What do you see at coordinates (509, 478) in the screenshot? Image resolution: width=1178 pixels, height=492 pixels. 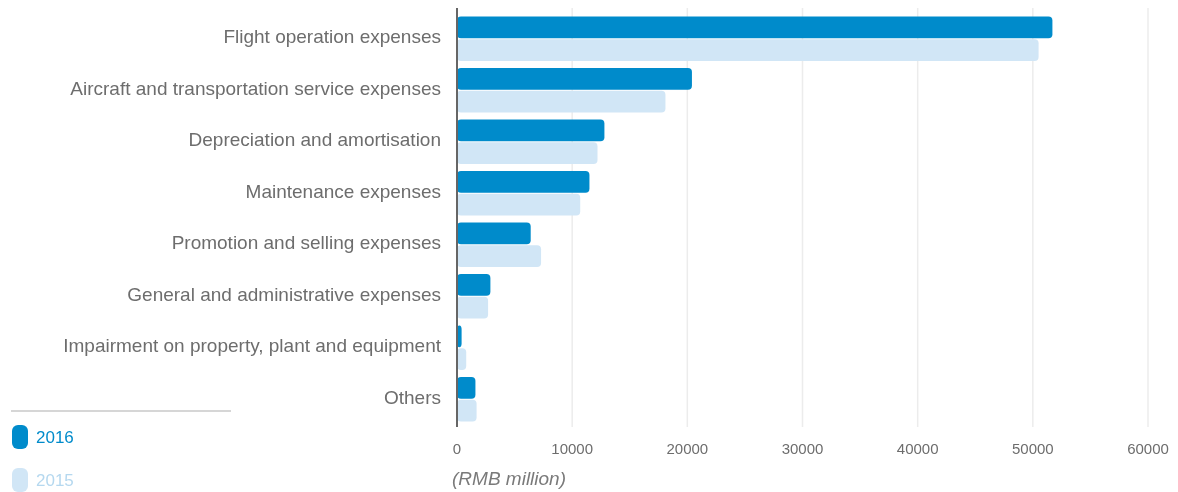 I see `x-axis-title: (RMB million)` at bounding box center [509, 478].